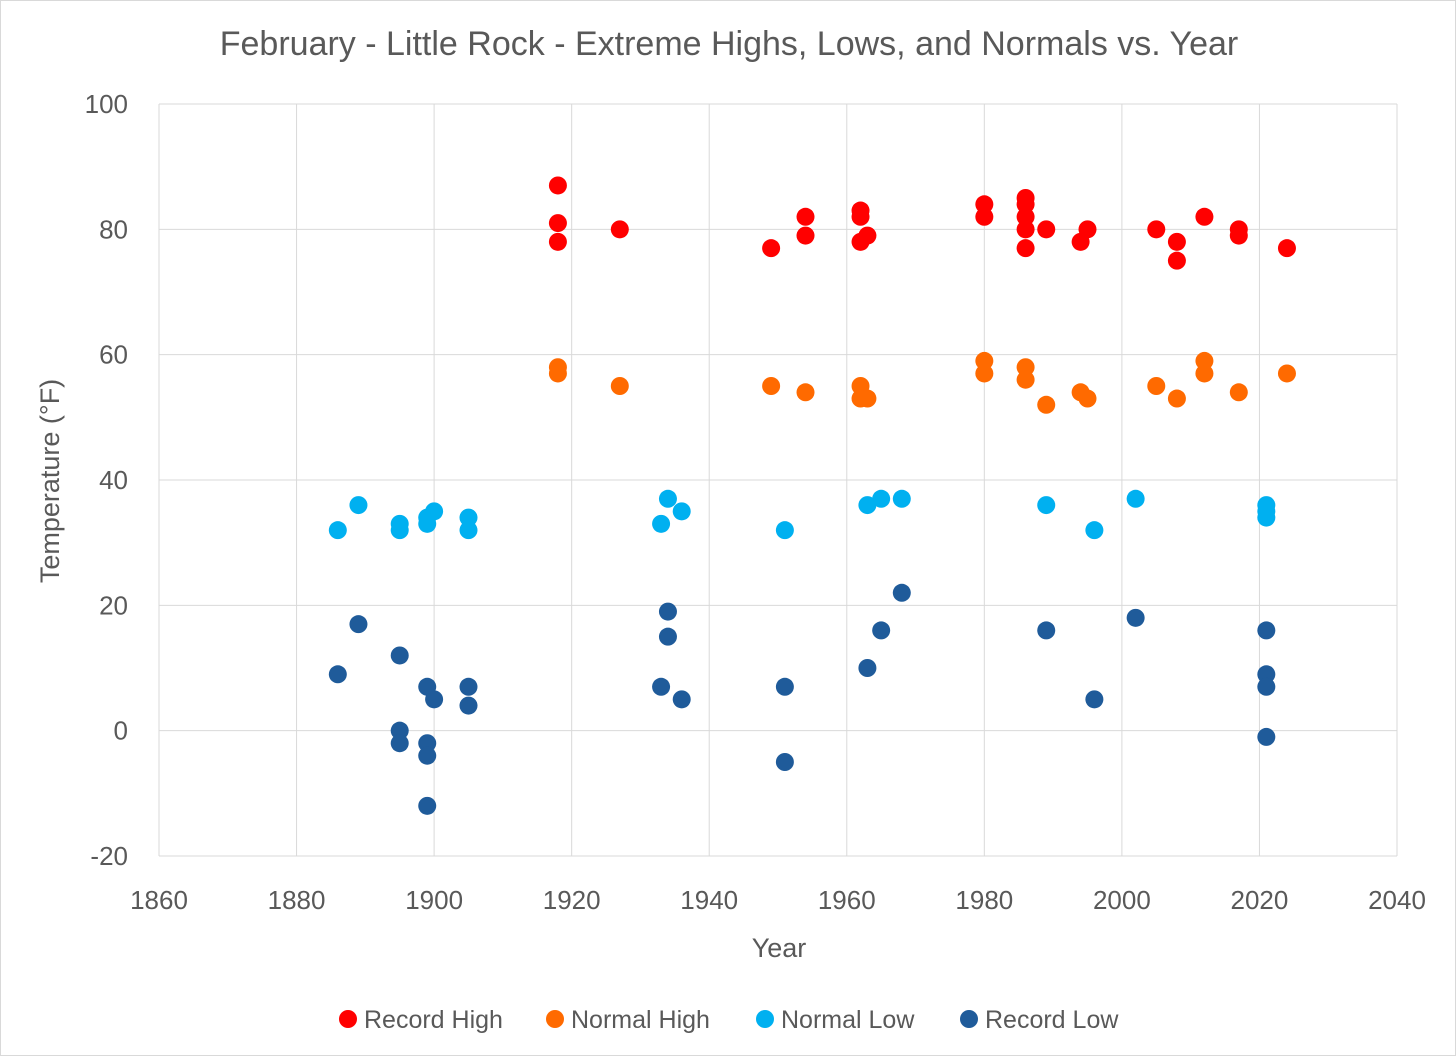 The height and width of the screenshot is (1057, 1456). Describe the element at coordinates (297, 900) in the screenshot. I see `x-tick-label: 1880` at that location.